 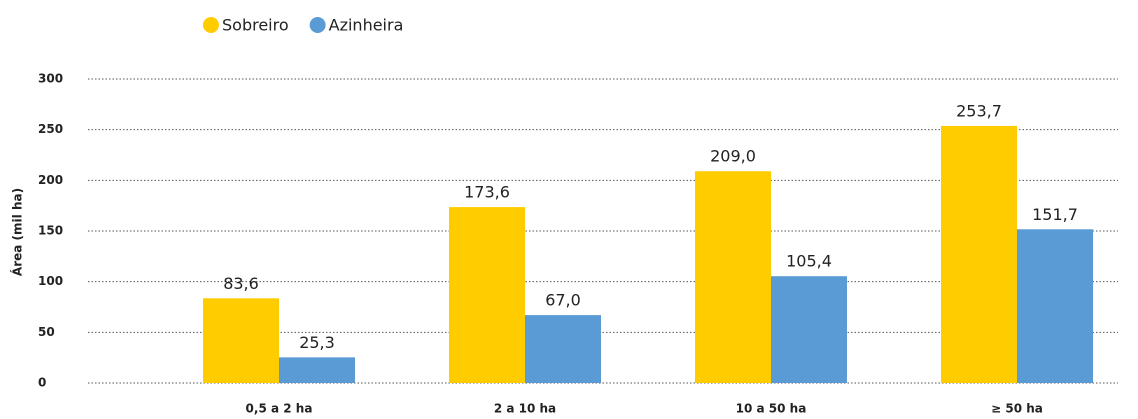 What do you see at coordinates (563, 300) in the screenshot?
I see `value-label: 67,0` at bounding box center [563, 300].